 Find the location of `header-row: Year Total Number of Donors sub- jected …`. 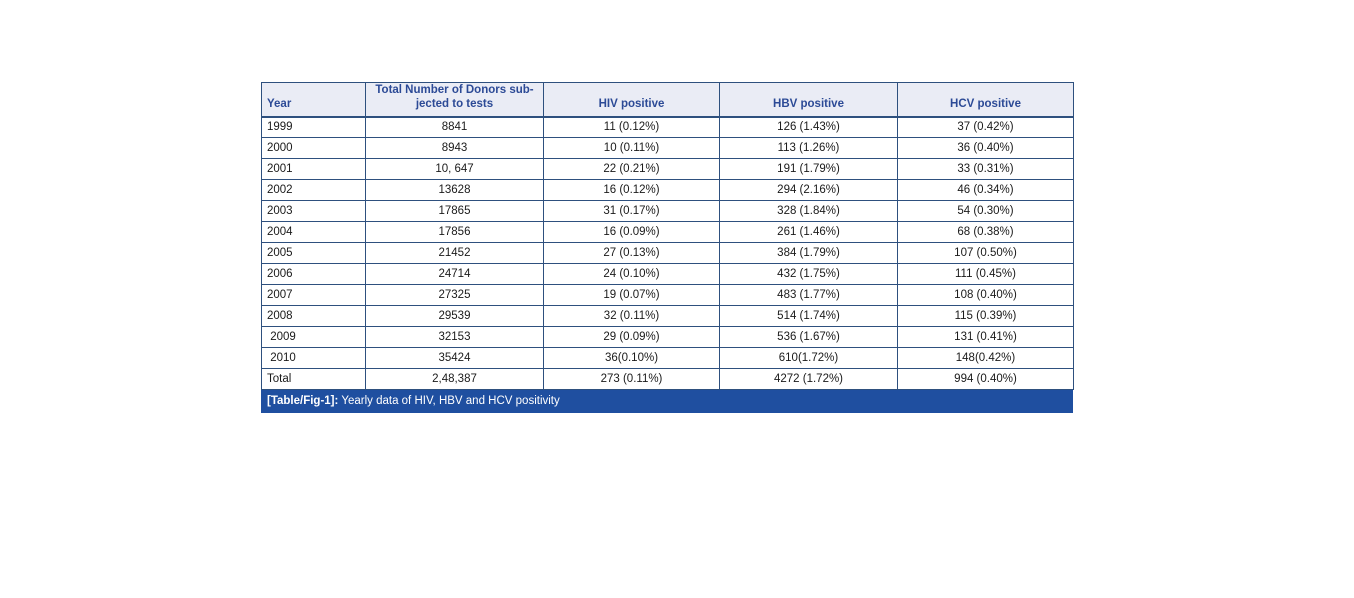

header-row: Year Total Number of Donors sub- jected … is located at coordinates (667, 99).